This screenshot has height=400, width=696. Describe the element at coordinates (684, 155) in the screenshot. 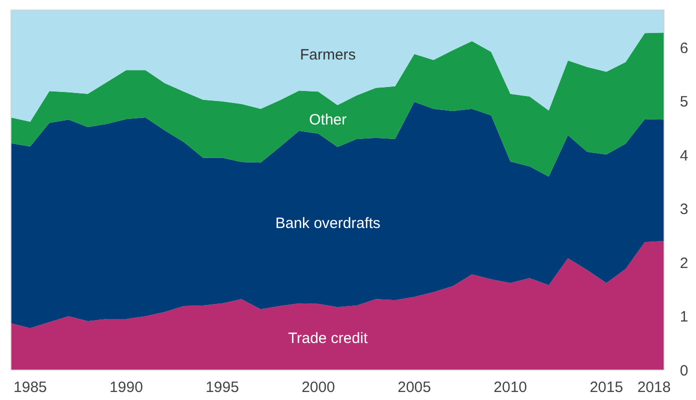

I see `y-tick-label: 4` at that location.